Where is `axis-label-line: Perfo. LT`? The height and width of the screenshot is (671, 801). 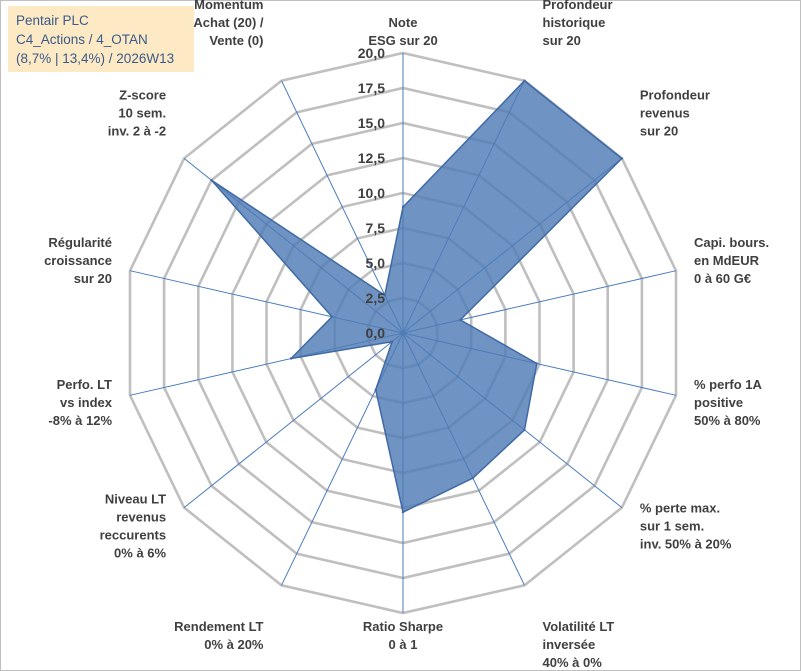 axis-label-line: Perfo. LT is located at coordinates (84, 384).